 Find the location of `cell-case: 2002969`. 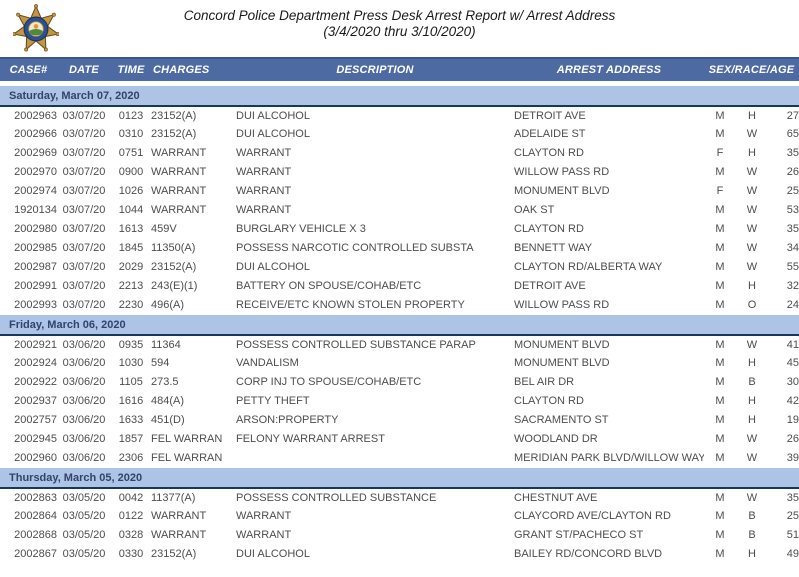

cell-case: 2002969 is located at coordinates (35, 153).